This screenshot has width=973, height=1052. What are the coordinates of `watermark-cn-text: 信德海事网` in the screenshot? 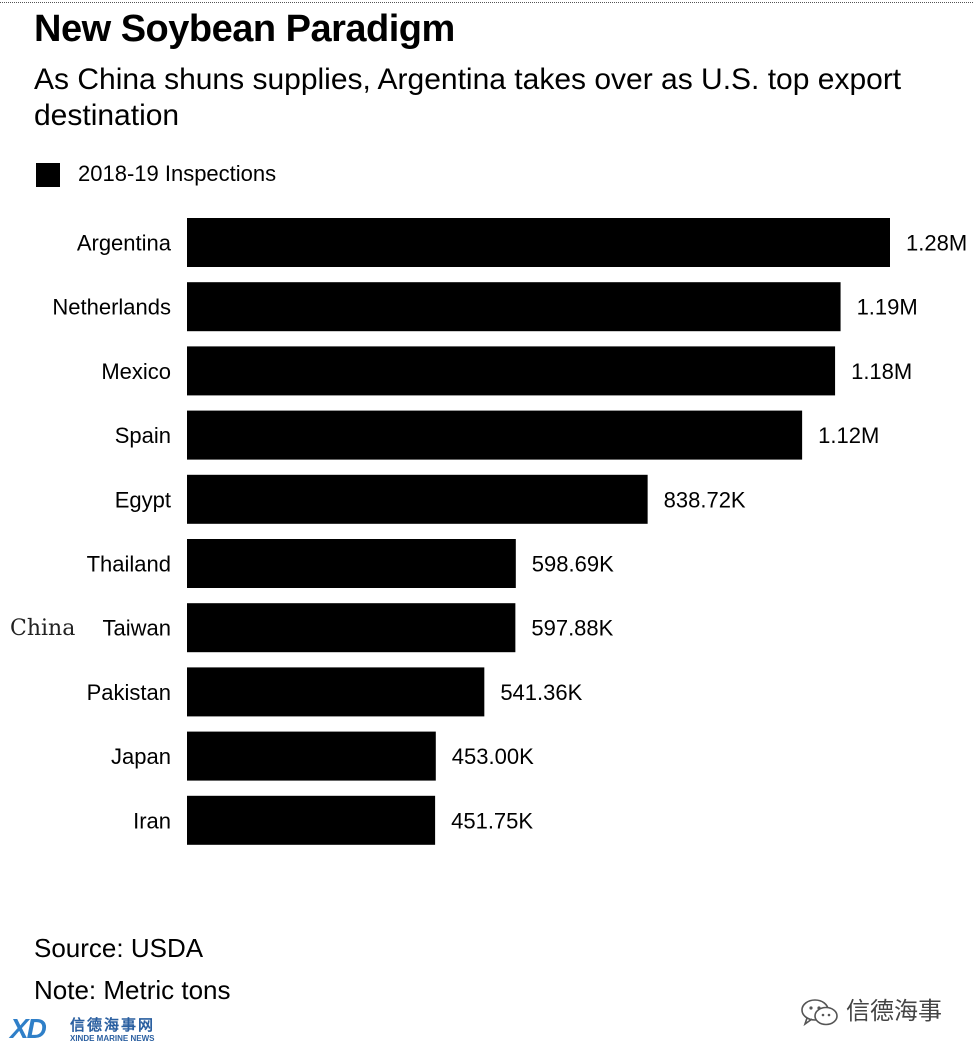 It's located at (113, 1025).